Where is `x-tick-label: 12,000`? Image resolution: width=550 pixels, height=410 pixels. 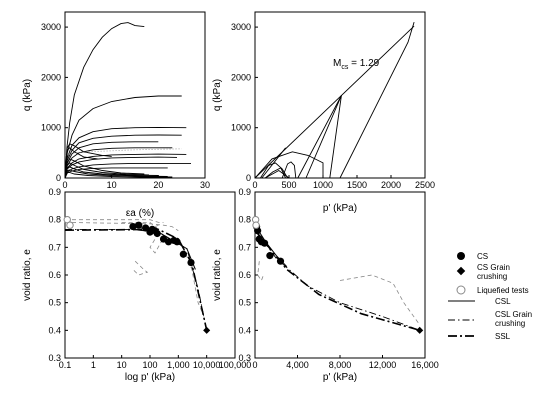 x-tick-label: 12,000 is located at coordinates (383, 365).